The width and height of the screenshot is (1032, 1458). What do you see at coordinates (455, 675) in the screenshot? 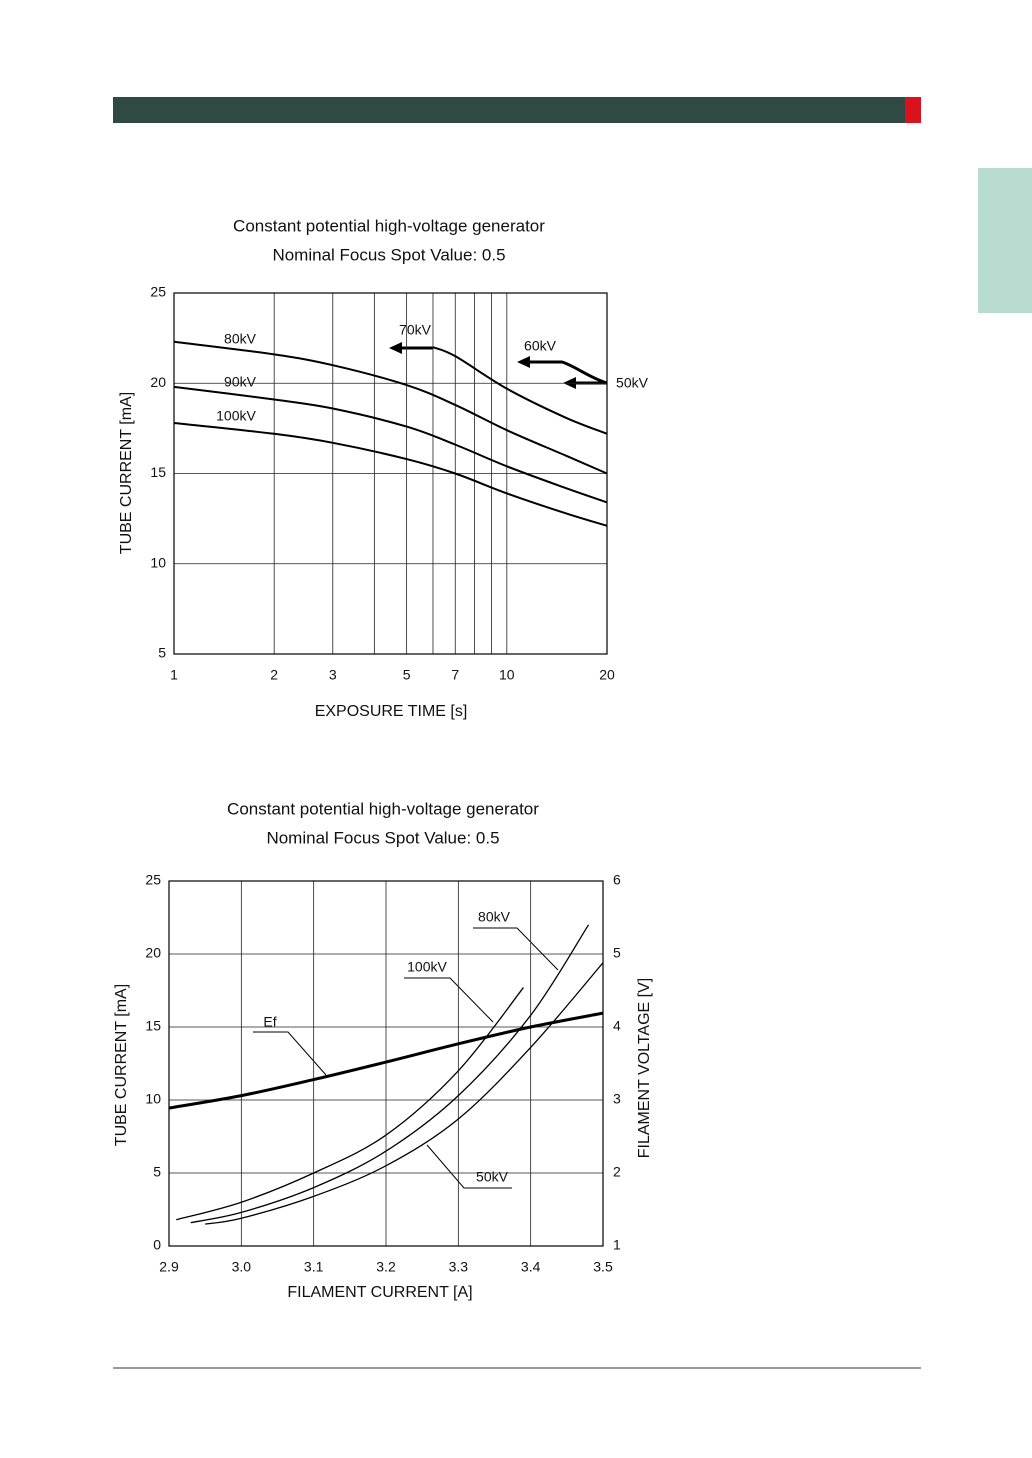
I see `x-tick-label: 7` at bounding box center [455, 675].